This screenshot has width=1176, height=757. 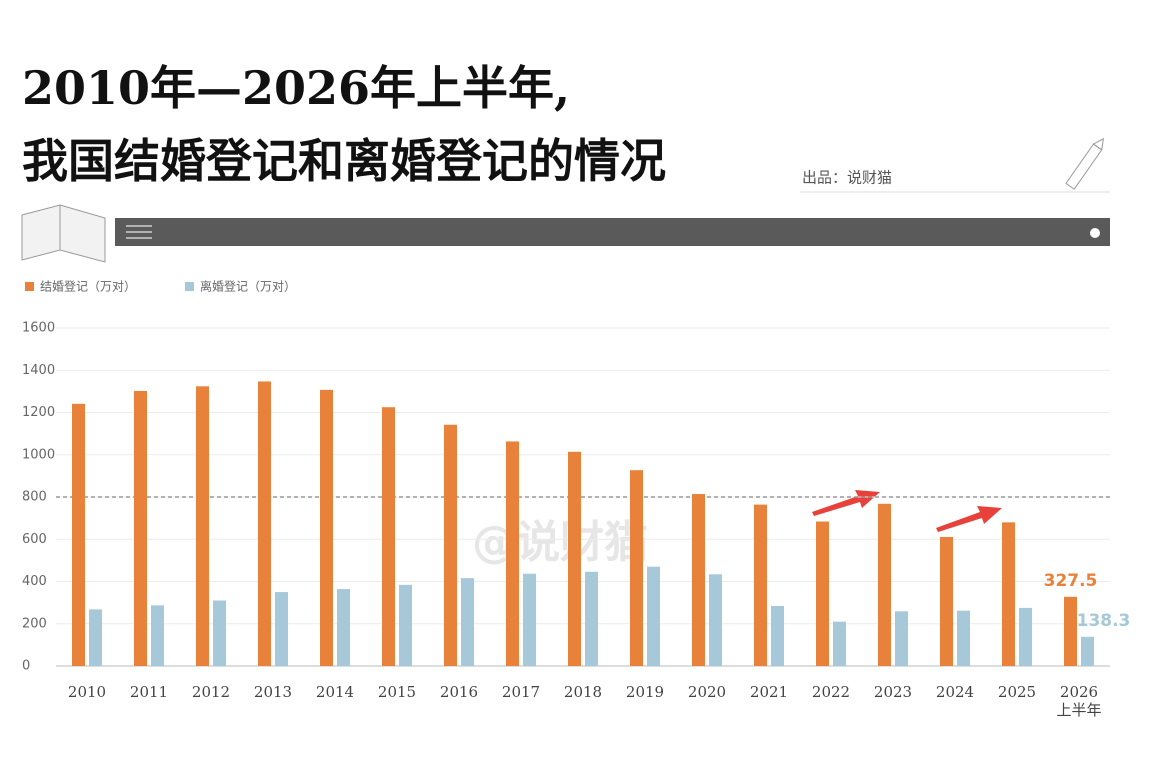 What do you see at coordinates (149, 692) in the screenshot?
I see `x-tick-label: 2011` at bounding box center [149, 692].